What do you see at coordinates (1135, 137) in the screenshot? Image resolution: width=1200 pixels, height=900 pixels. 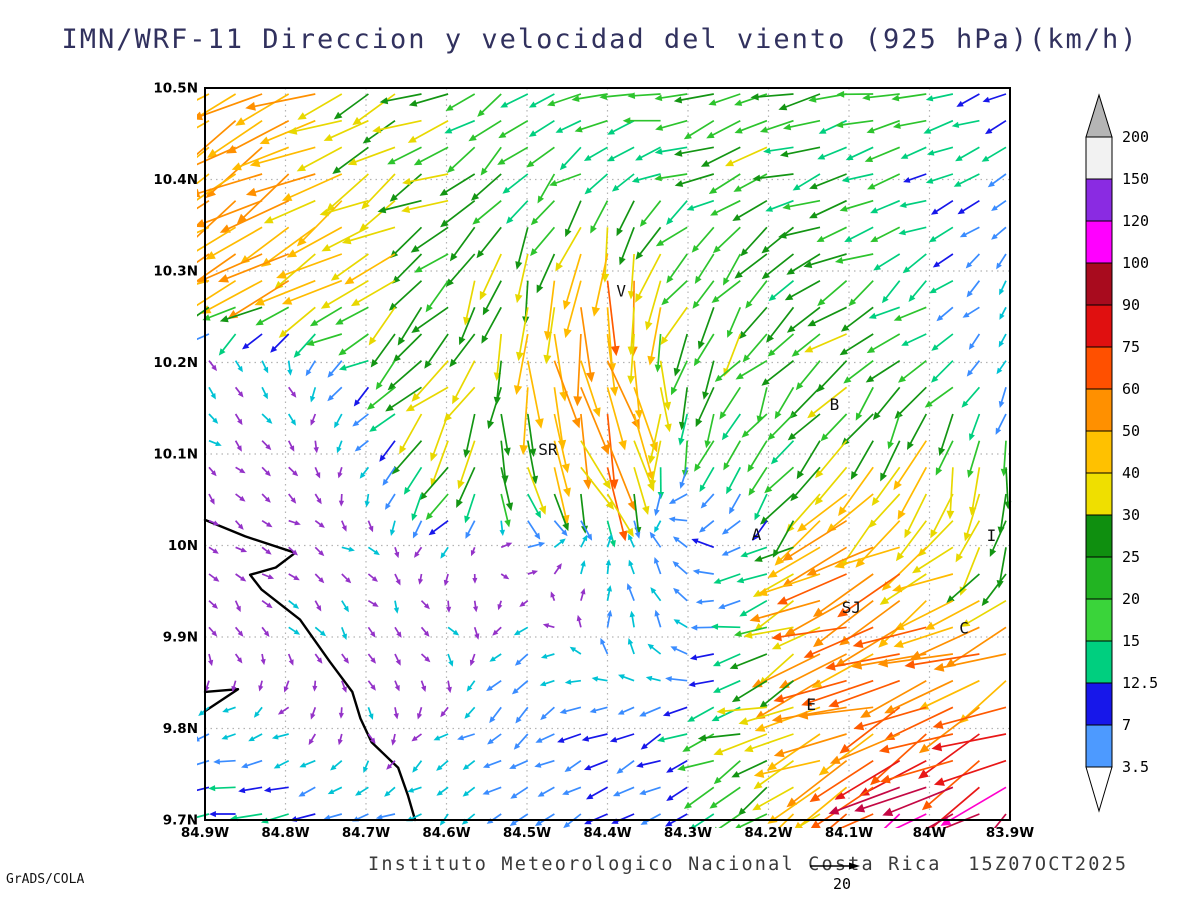 I see `colorbar-label: 200` at bounding box center [1135, 137].